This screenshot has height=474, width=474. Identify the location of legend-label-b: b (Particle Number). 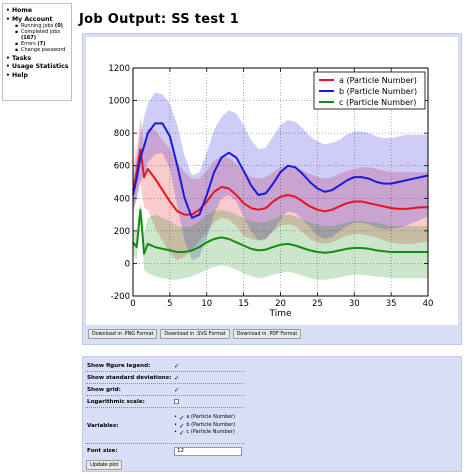
(378, 91).